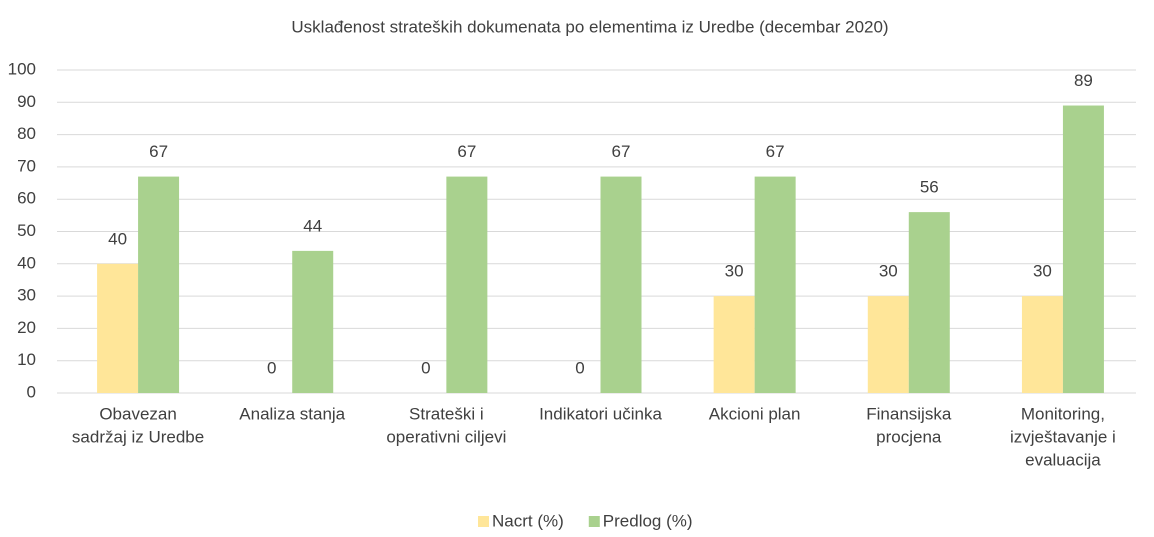 The image size is (1154, 537). What do you see at coordinates (26, 101) in the screenshot?
I see `y-tick-label: 90` at bounding box center [26, 101].